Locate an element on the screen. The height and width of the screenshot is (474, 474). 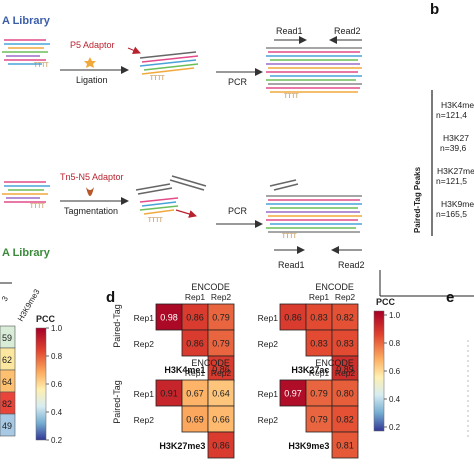
heatmap-title: H3K27ac is located at coordinates (310, 370).